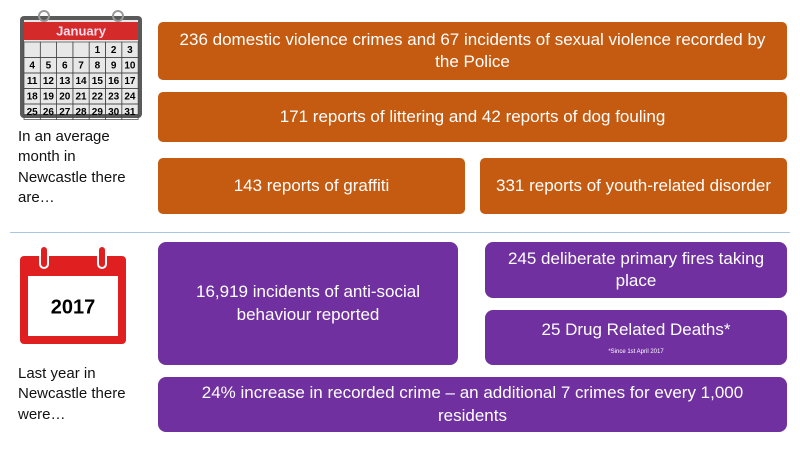  What do you see at coordinates (98, 112) in the screenshot?
I see `calendar-day: 29` at bounding box center [98, 112].